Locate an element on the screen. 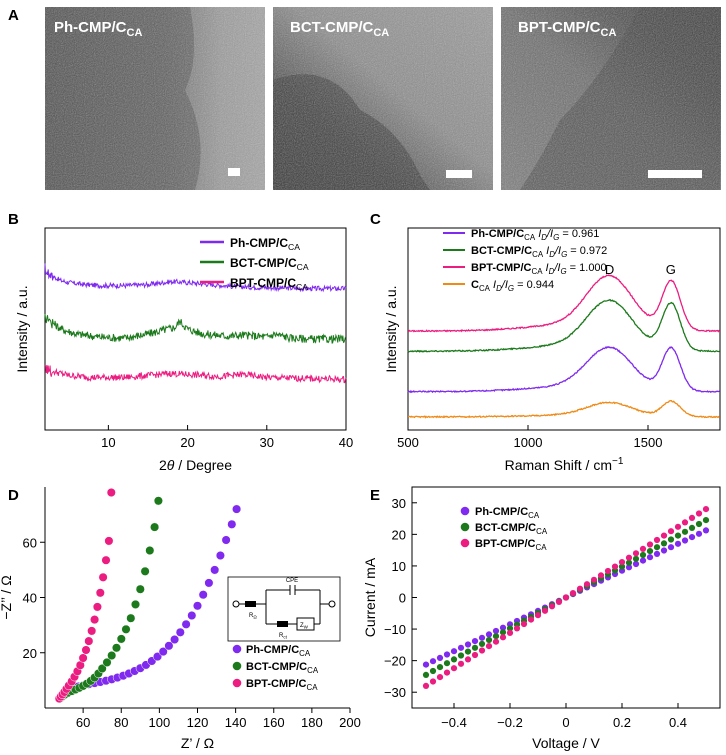  peak-annotation: G is located at coordinates (671, 269).